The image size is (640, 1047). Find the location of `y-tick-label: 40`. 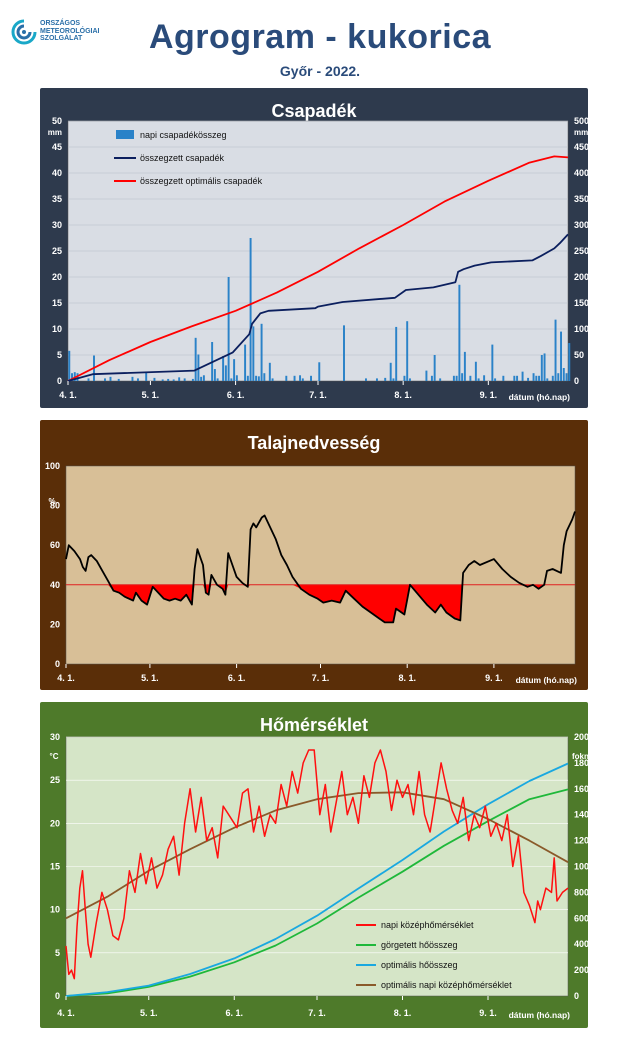

y-tick-label: 40 is located at coordinates (55, 585).